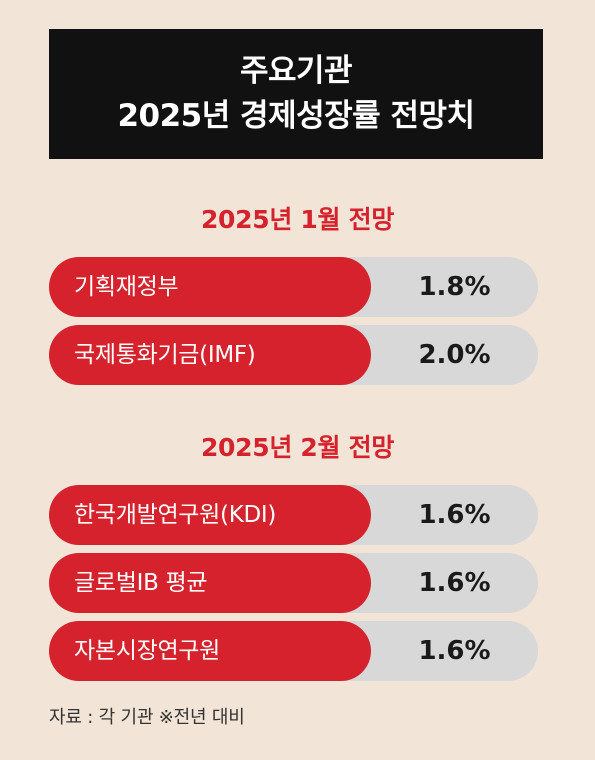  What do you see at coordinates (296, 116) in the screenshot?
I see `title-line-2: 2025년 경제성장률 전망치` at bounding box center [296, 116].